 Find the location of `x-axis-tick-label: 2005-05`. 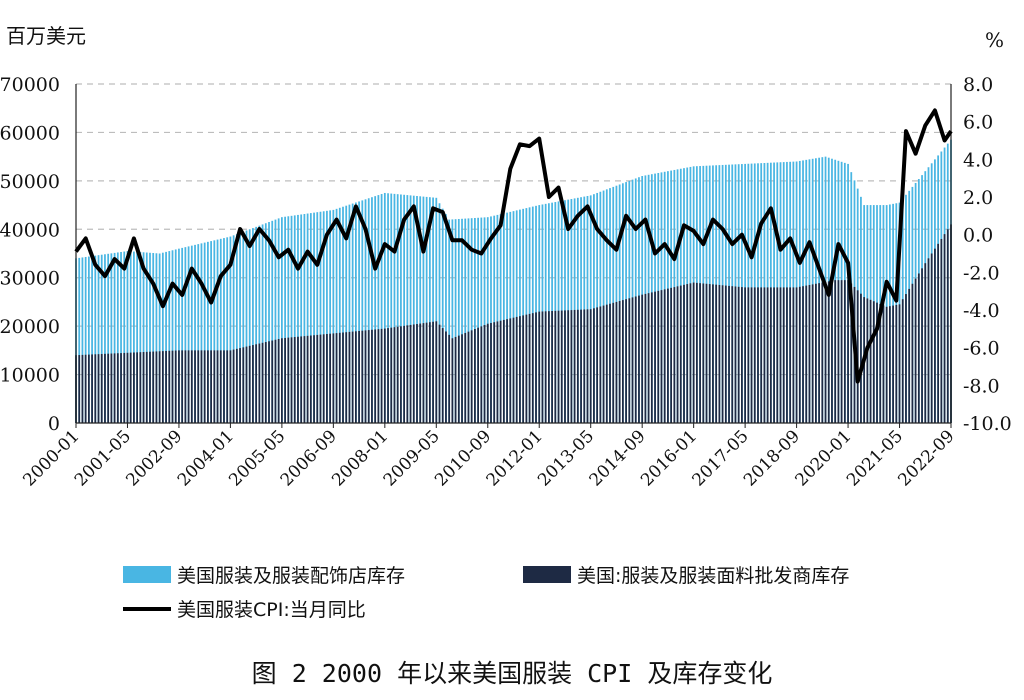

x-axis-tick-label: 2005-05 is located at coordinates (257, 458).